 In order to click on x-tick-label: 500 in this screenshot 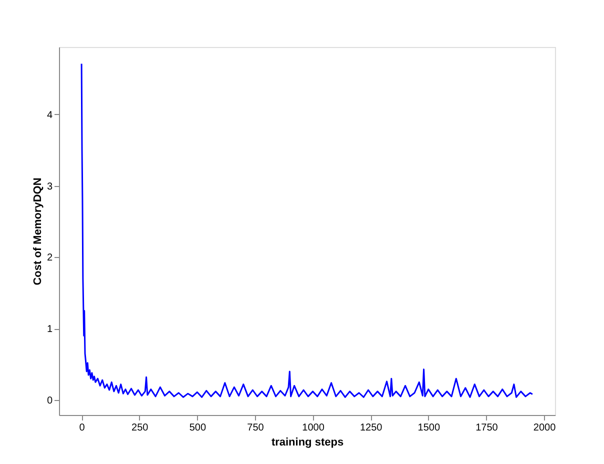, I will do `click(197, 428)`.